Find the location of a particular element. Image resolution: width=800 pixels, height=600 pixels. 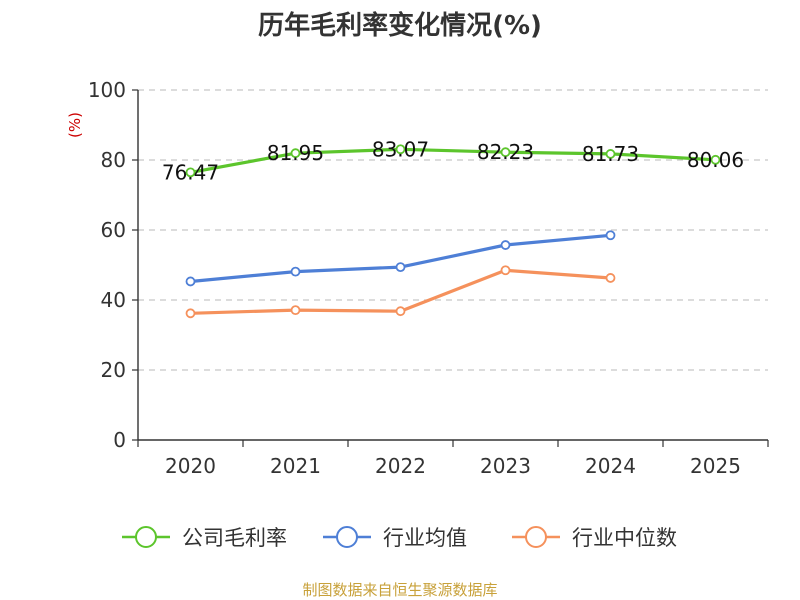

series-0-point-2021 is located at coordinates (295, 153).